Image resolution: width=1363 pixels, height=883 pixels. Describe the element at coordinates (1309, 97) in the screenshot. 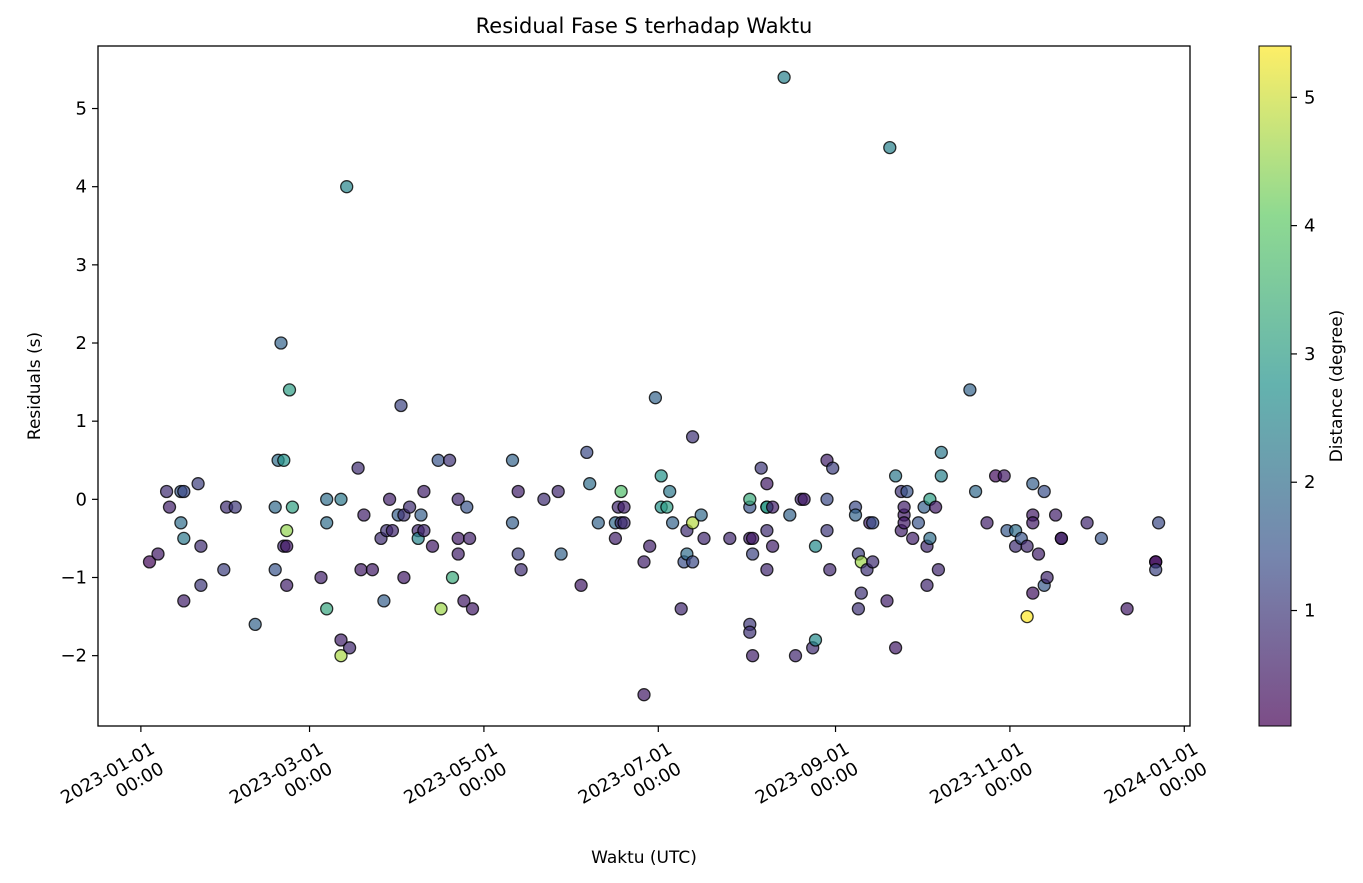

I see `colorbar-tick-label: 5` at that location.